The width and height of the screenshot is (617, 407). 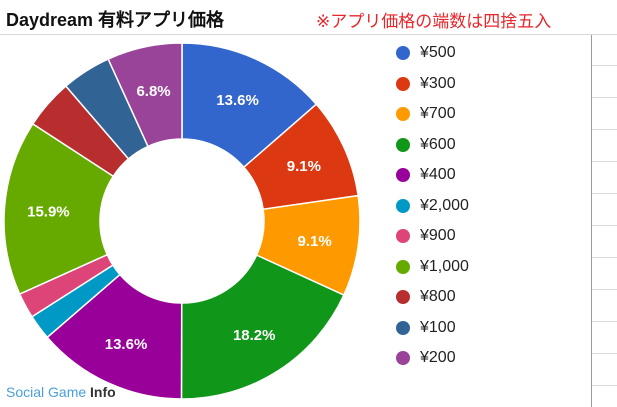 I want to click on legend-item: ¥700, so click(x=432, y=114).